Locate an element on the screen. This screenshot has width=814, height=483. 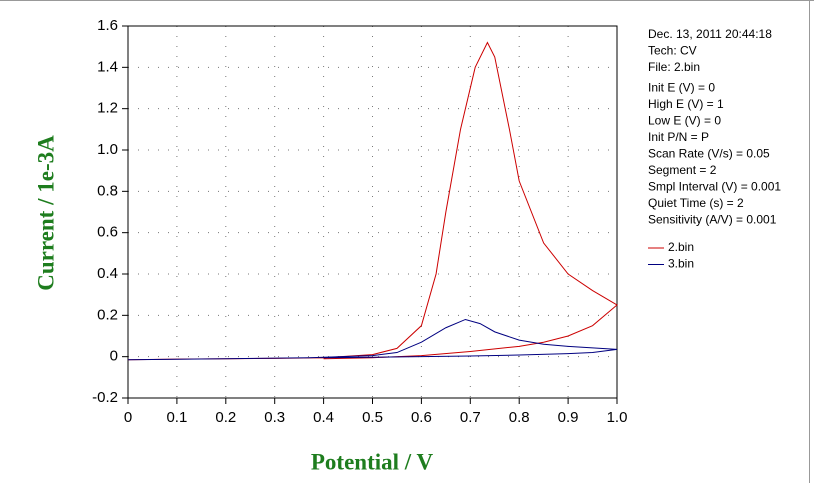
info-line: Tech: CV is located at coordinates (672, 51).